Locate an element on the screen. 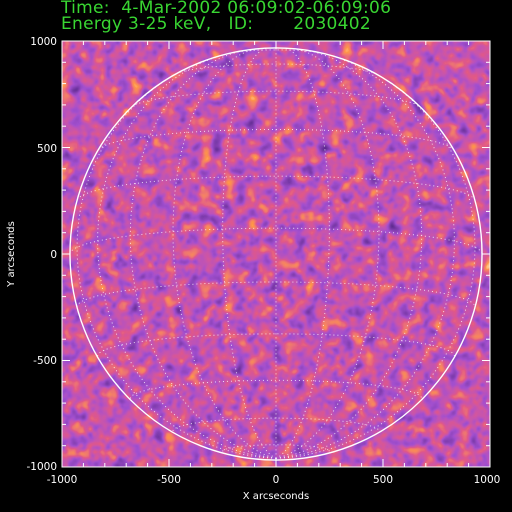 This screenshot has height=512, width=512. y-axis-label: Y arcseconds is located at coordinates (11, 254).